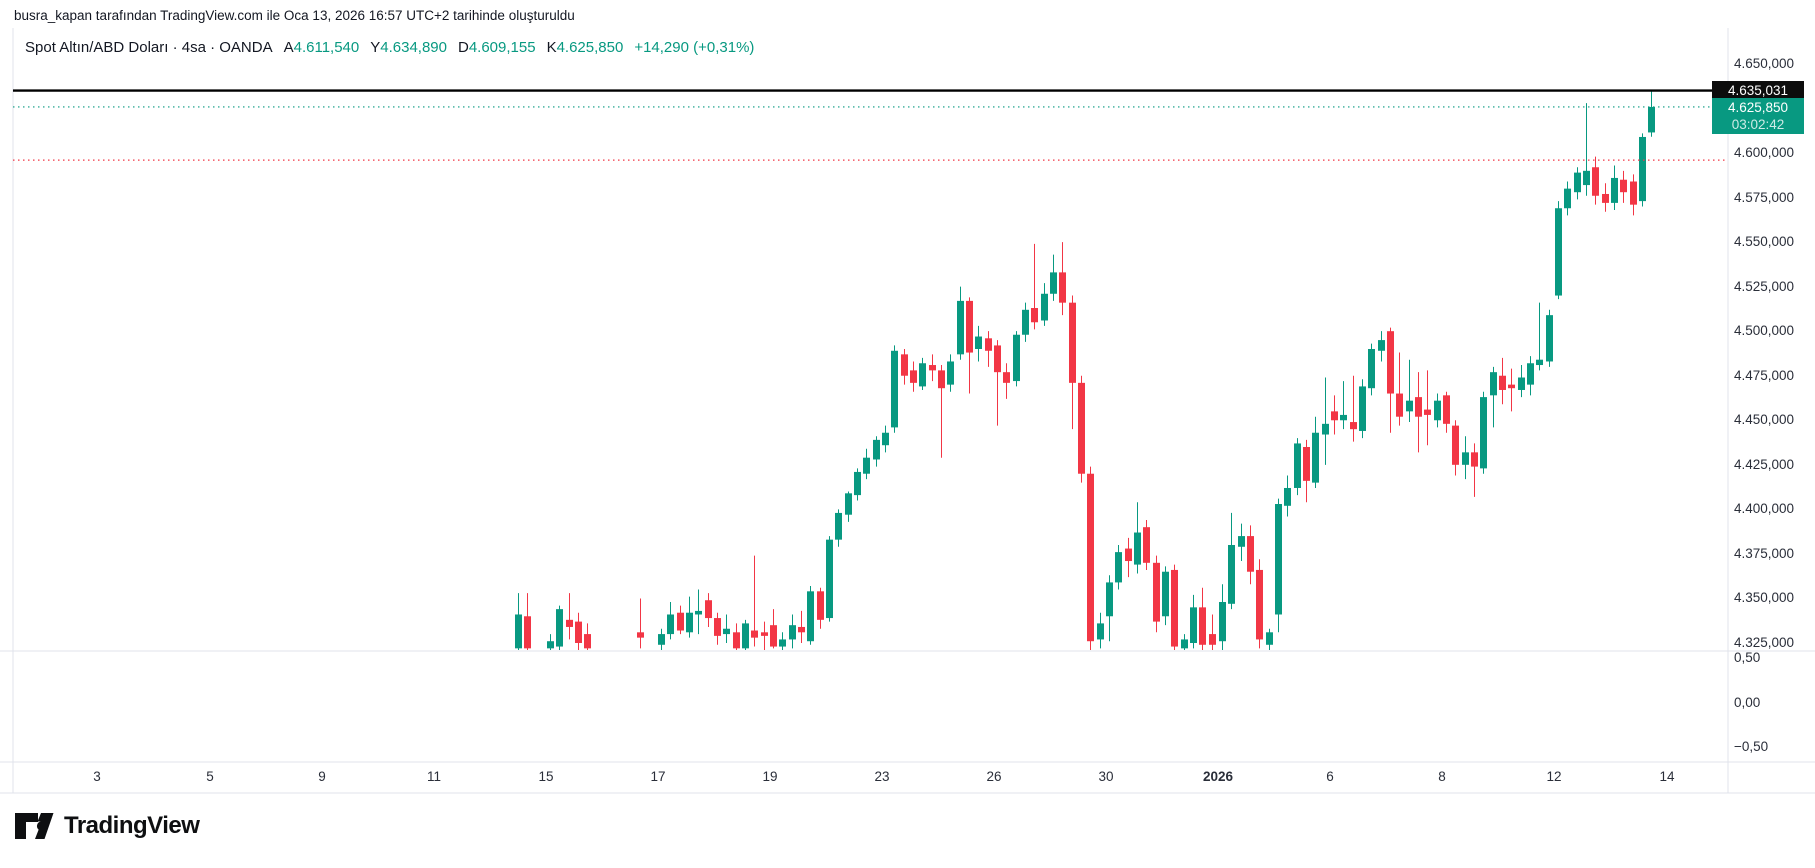 Image resolution: width=1815 pixels, height=868 pixels. What do you see at coordinates (870, 125) in the screenshot?
I see `horizontal-lines` at bounding box center [870, 125].